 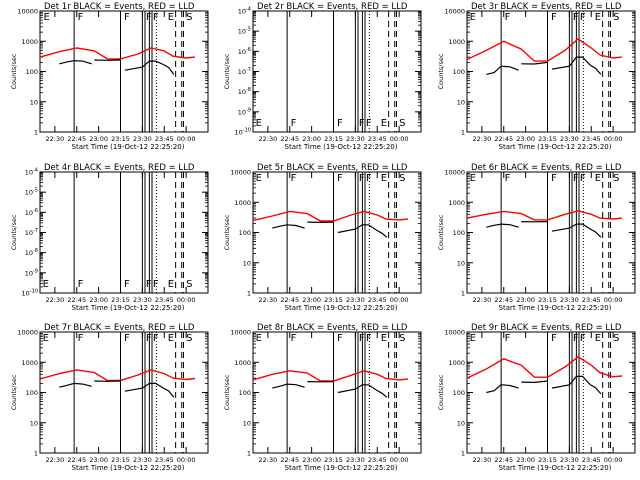 I want to click on panel-title: Det 1r BLACK = Events, RED = LLD, so click(x=119, y=7).